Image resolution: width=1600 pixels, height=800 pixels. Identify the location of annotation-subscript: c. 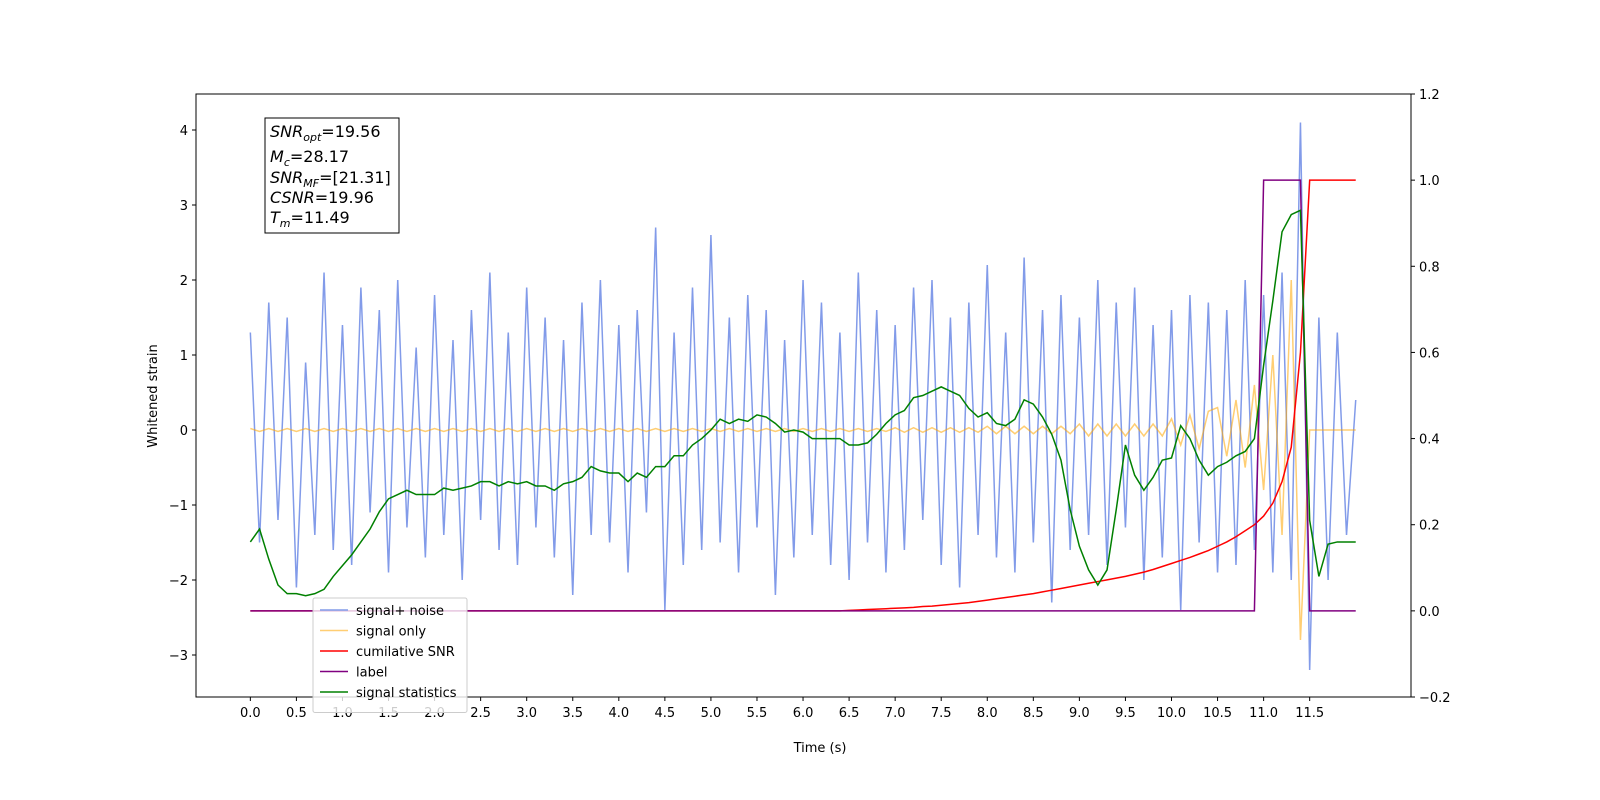
(287, 162).